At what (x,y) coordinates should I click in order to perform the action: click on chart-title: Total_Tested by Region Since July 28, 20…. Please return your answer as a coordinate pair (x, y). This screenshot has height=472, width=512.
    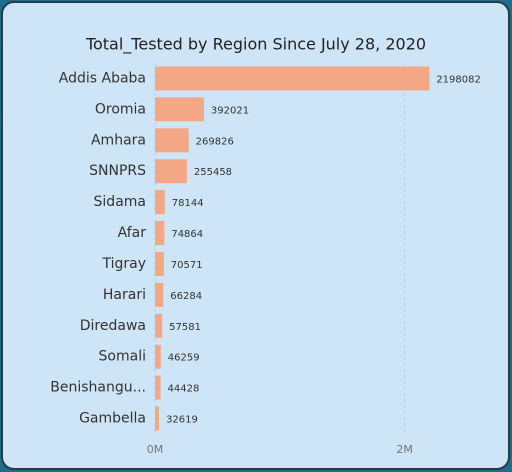
    Looking at the image, I should click on (255, 45).